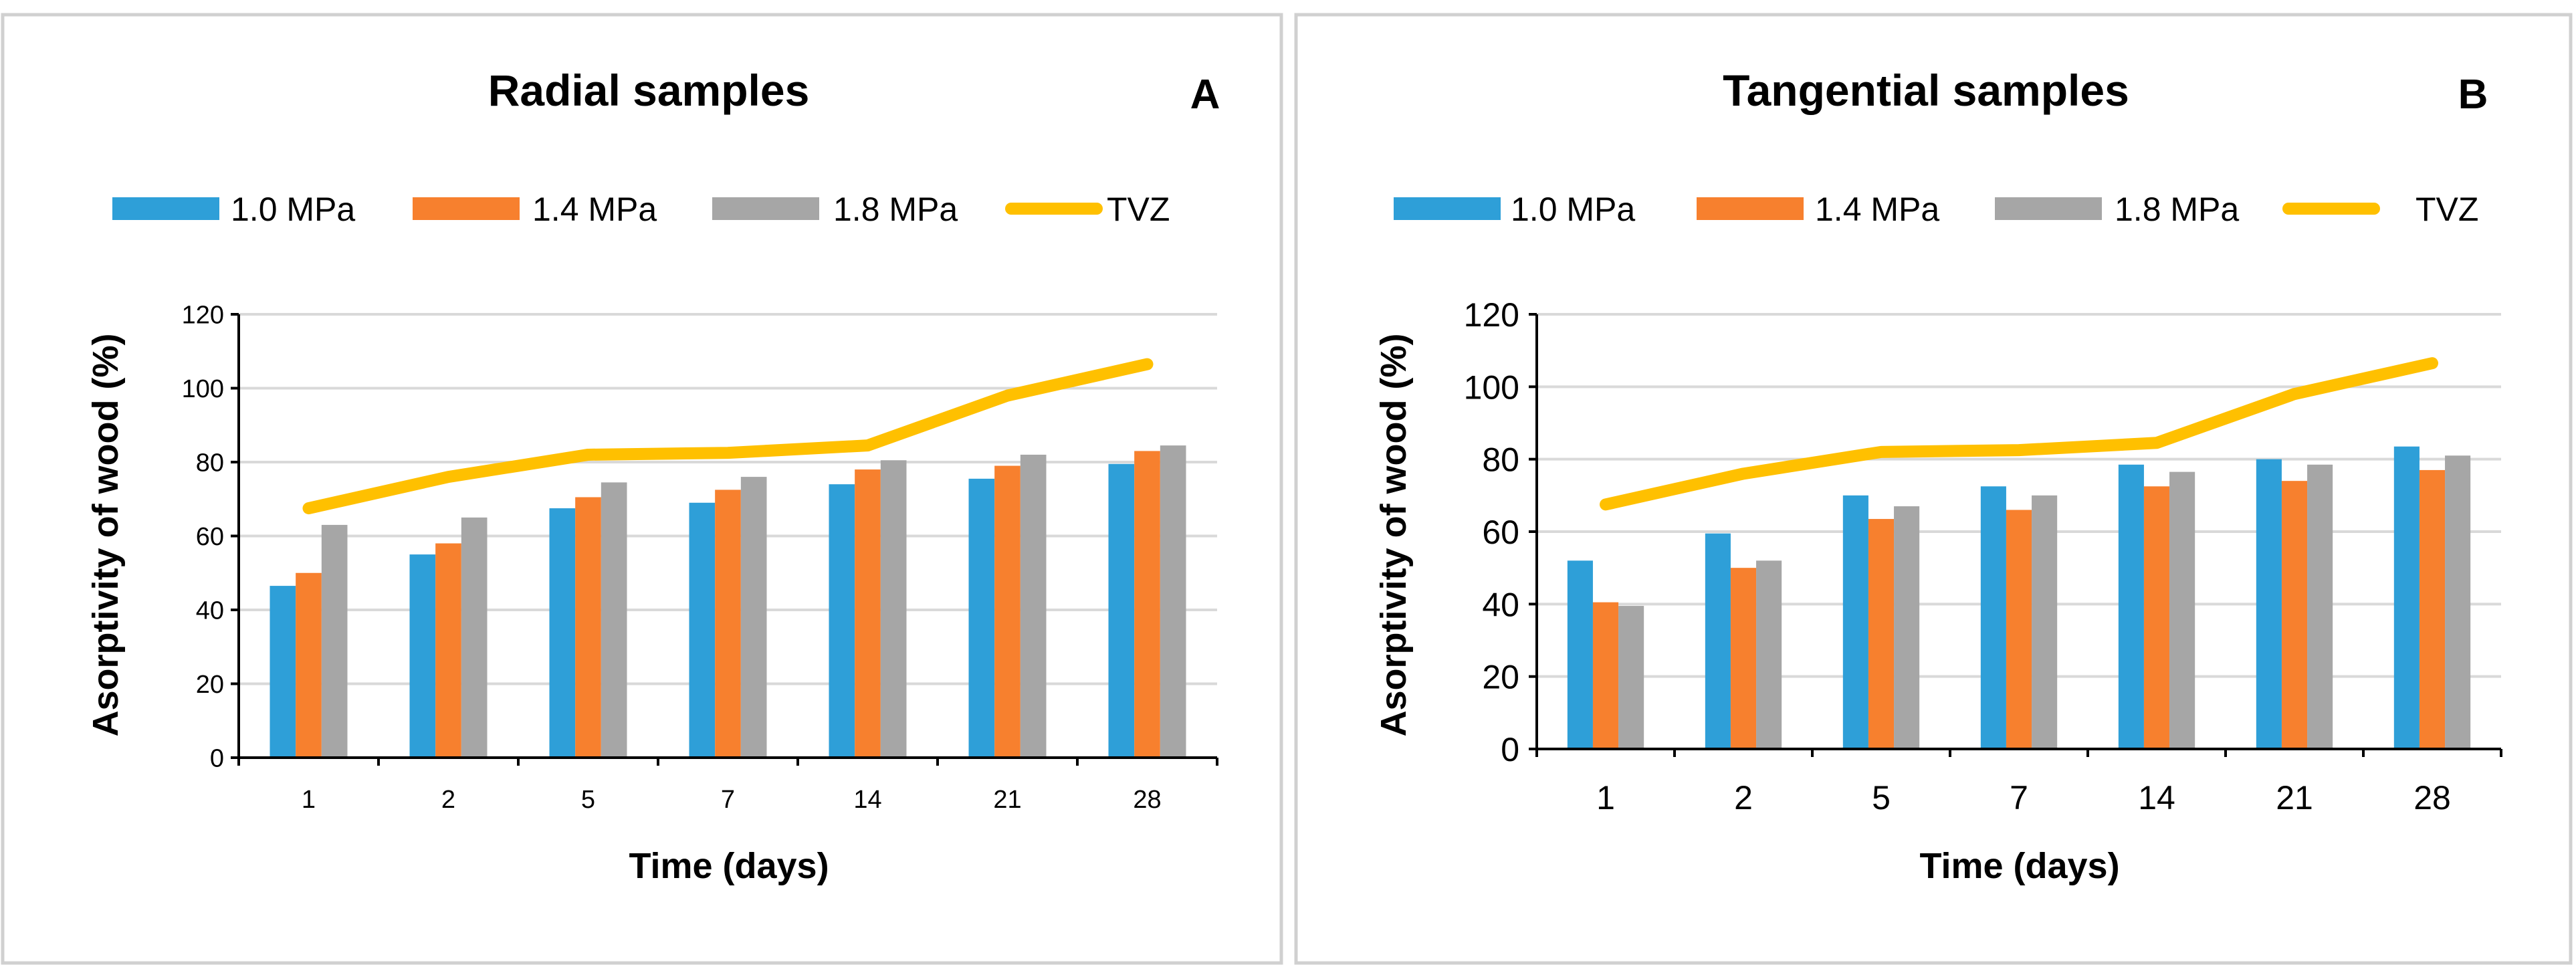 This screenshot has width=2576, height=975. Describe the element at coordinates (649, 90) in the screenshot. I see `panel-a-title: Radial samples` at that location.